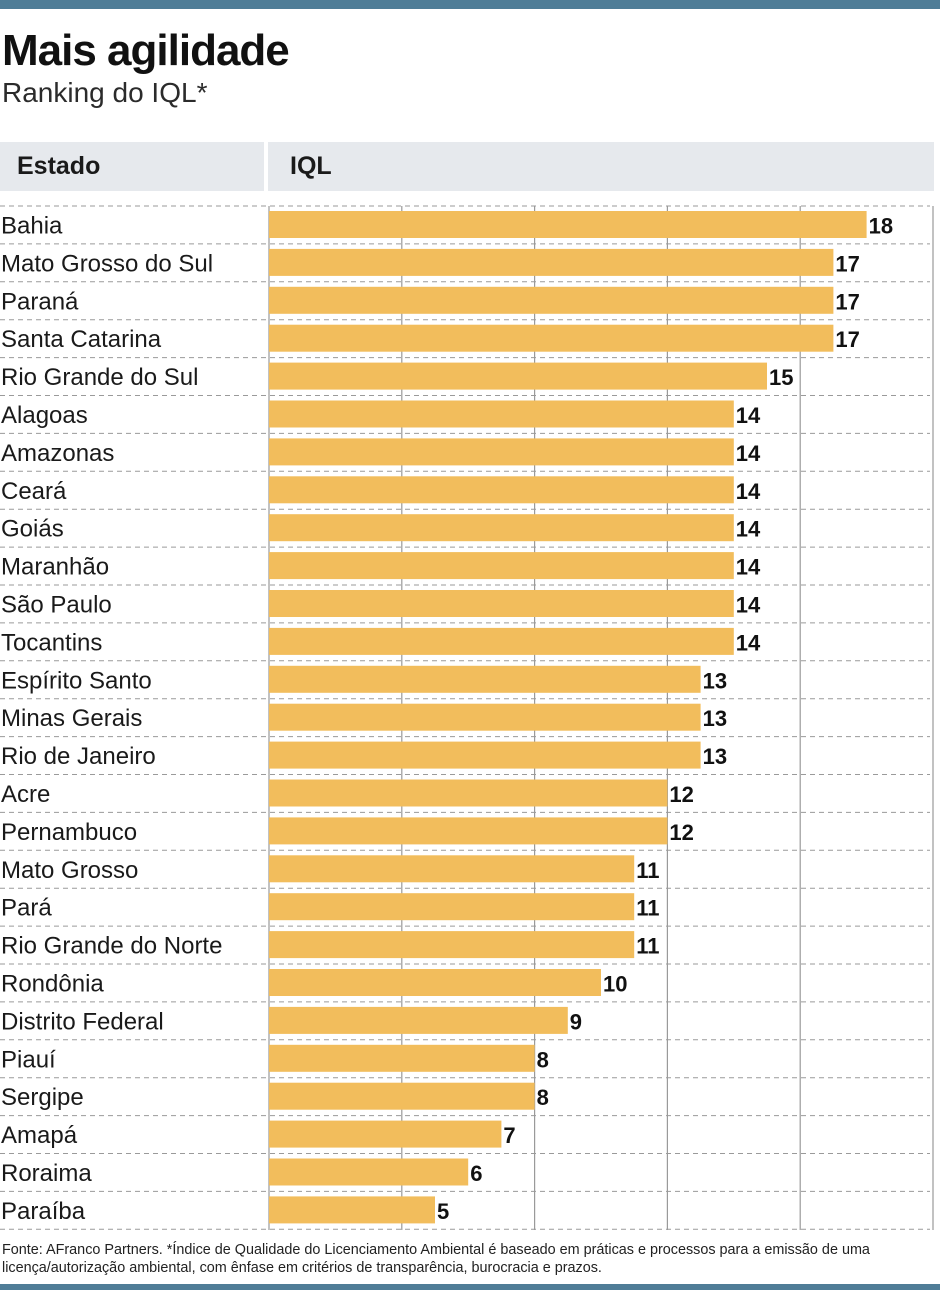  What do you see at coordinates (55, 567) in the screenshot?
I see `category-label: Maranhão` at bounding box center [55, 567].